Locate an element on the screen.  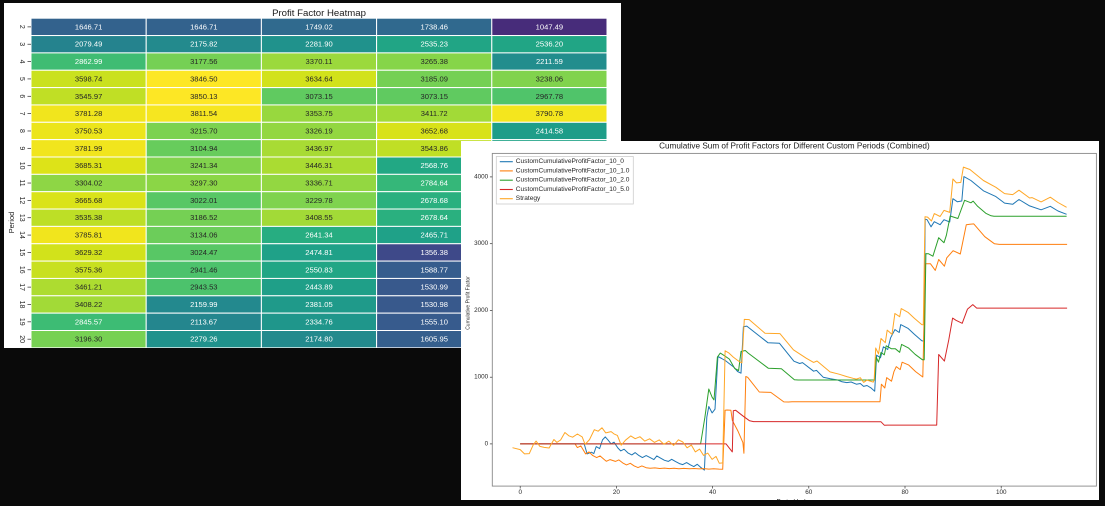
svg-text: 100 is located at coordinates (1001, 492).